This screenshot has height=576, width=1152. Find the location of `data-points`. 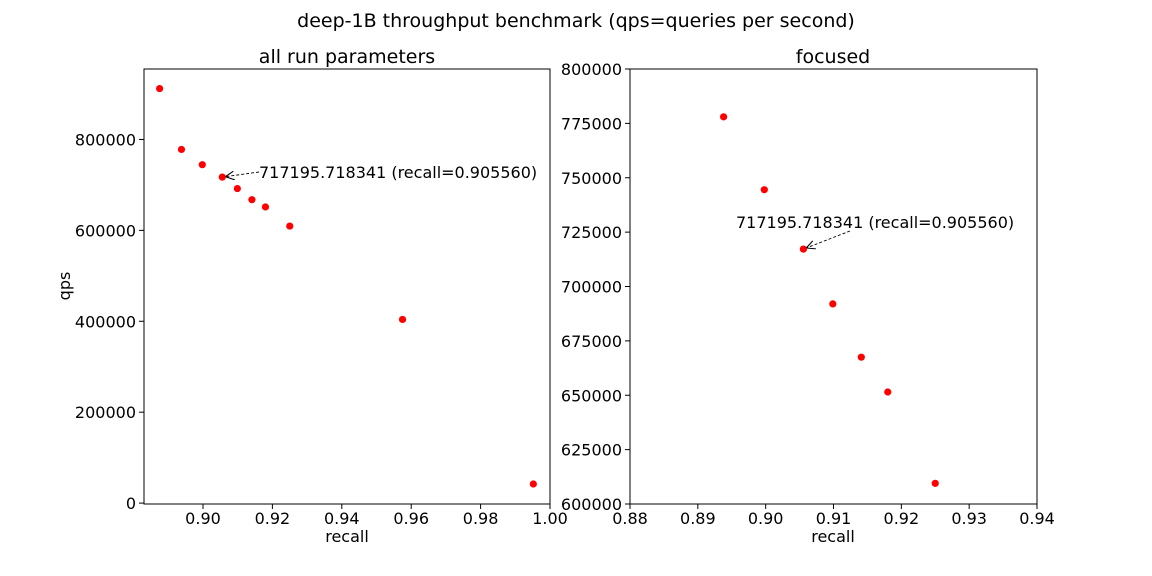

data-points is located at coordinates (829, 300).